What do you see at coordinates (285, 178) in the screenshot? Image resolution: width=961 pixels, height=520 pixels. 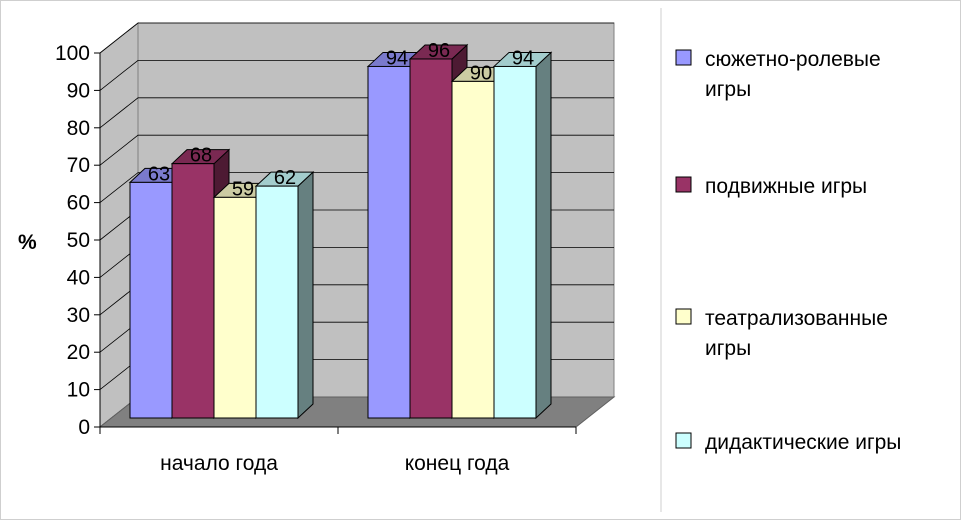 I see `data-label: 62` at bounding box center [285, 178].